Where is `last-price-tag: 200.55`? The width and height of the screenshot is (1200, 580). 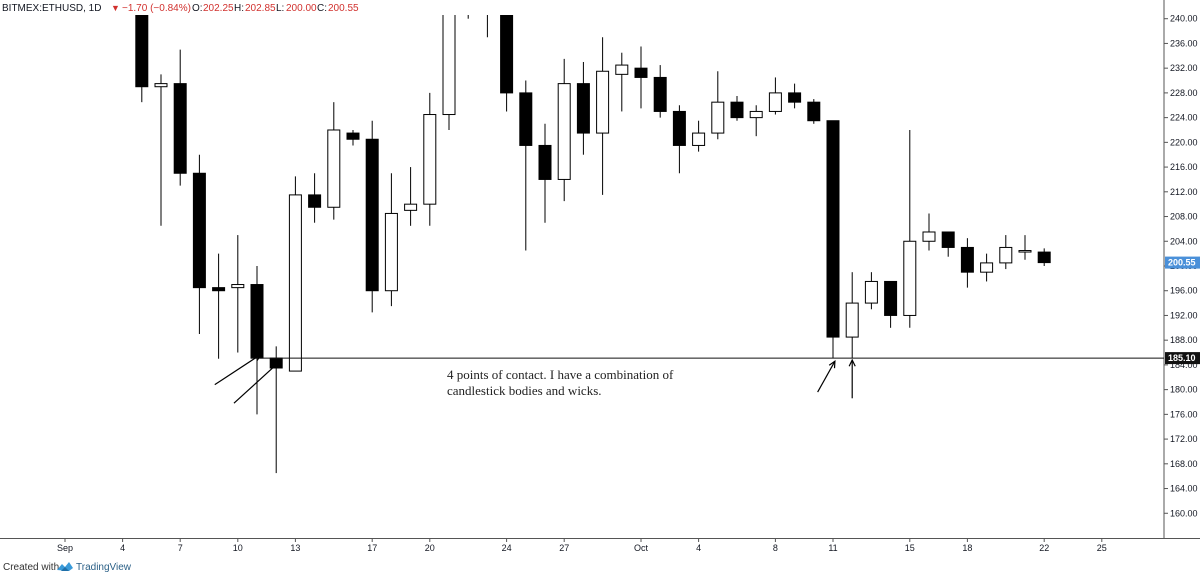 last-price-tag: 200.55 is located at coordinates (1182, 262).